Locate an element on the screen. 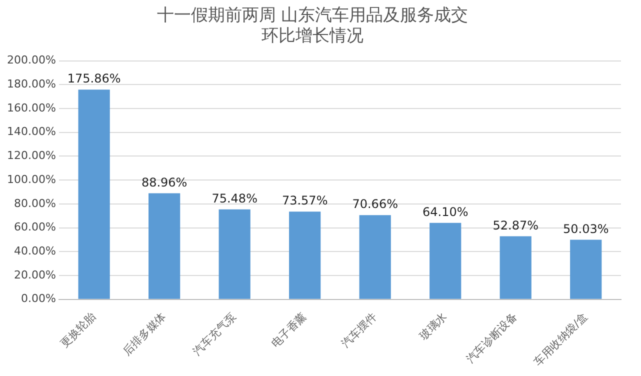 This screenshot has width=641, height=376. data-label: 175.86% is located at coordinates (94, 79).